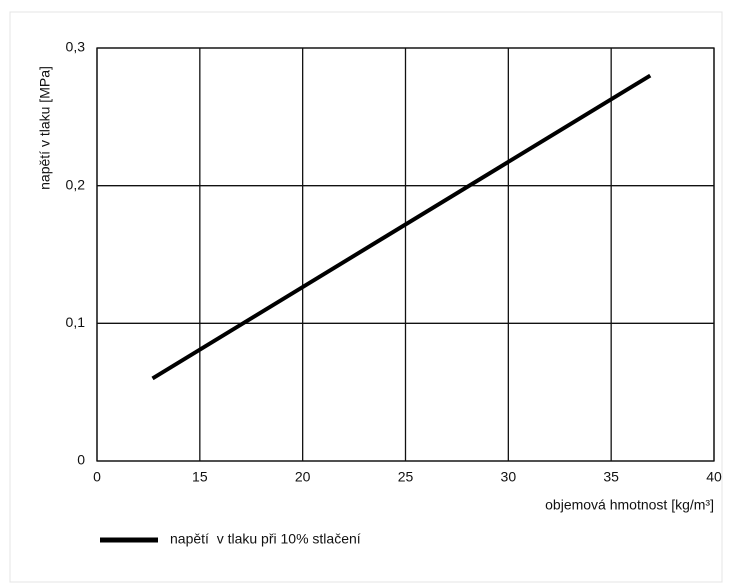  Describe the element at coordinates (76, 322) in the screenshot. I see `y-tick-label: 0,1` at that location.